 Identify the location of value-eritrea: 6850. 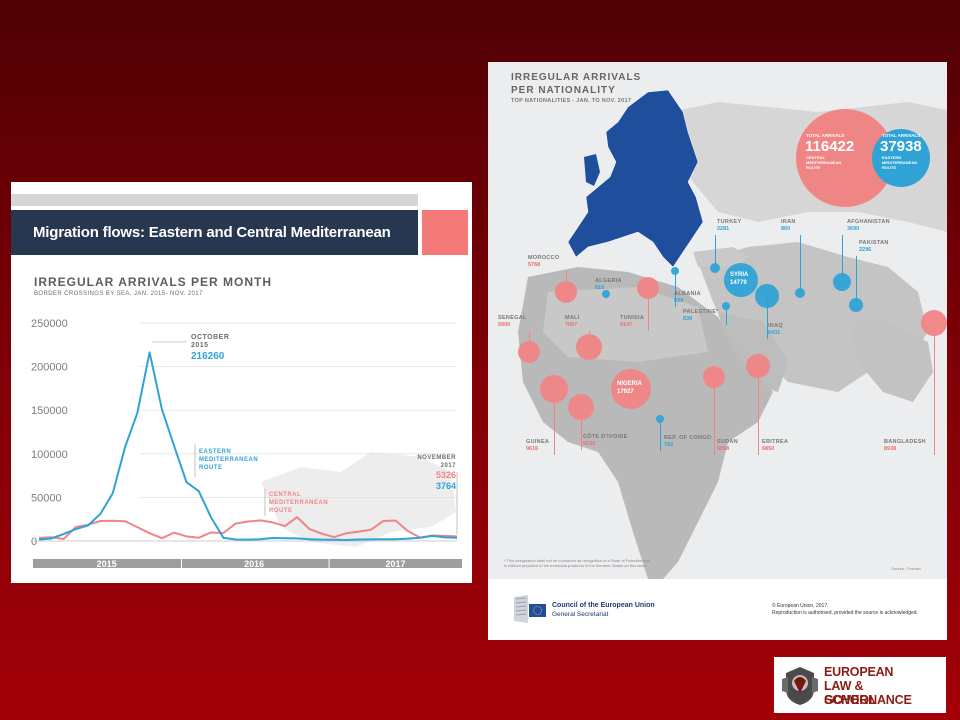
(768, 449).